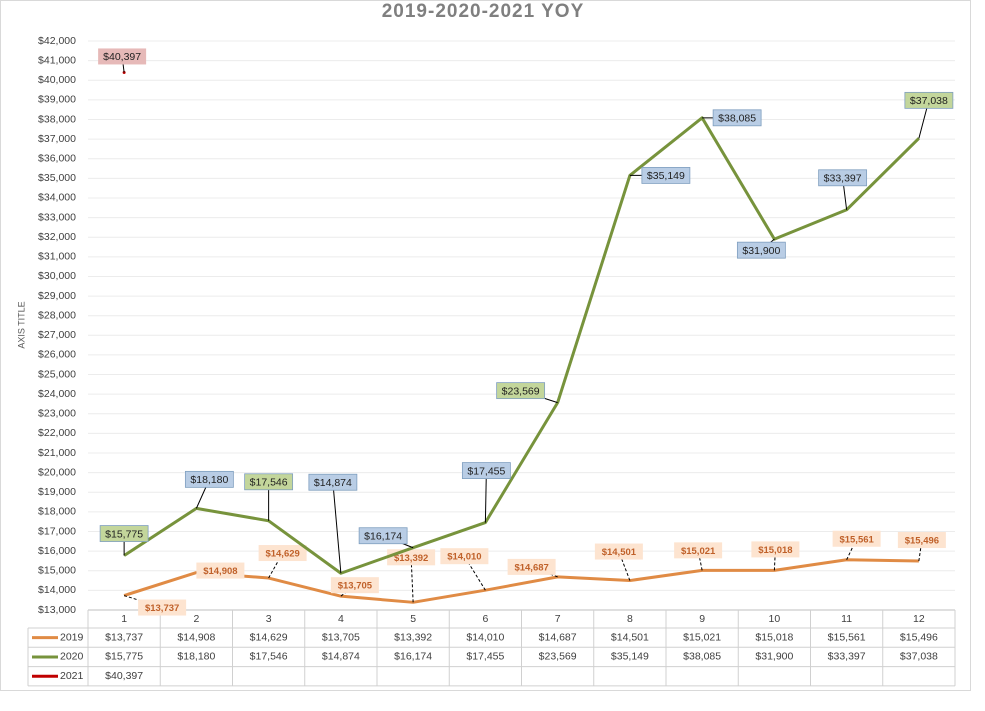 The width and height of the screenshot is (985, 711). What do you see at coordinates (57, 159) in the screenshot?
I see `y-tick-label: $36,000` at bounding box center [57, 159].